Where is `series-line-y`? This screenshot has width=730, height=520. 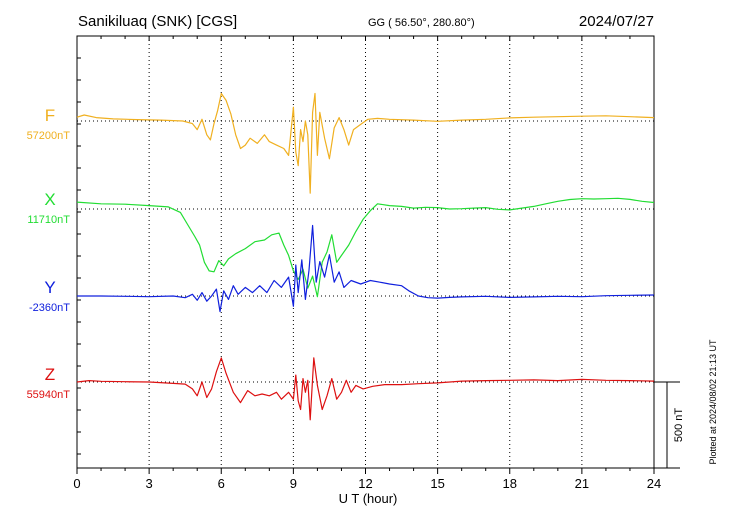
series-line-y is located at coordinates (366, 268).